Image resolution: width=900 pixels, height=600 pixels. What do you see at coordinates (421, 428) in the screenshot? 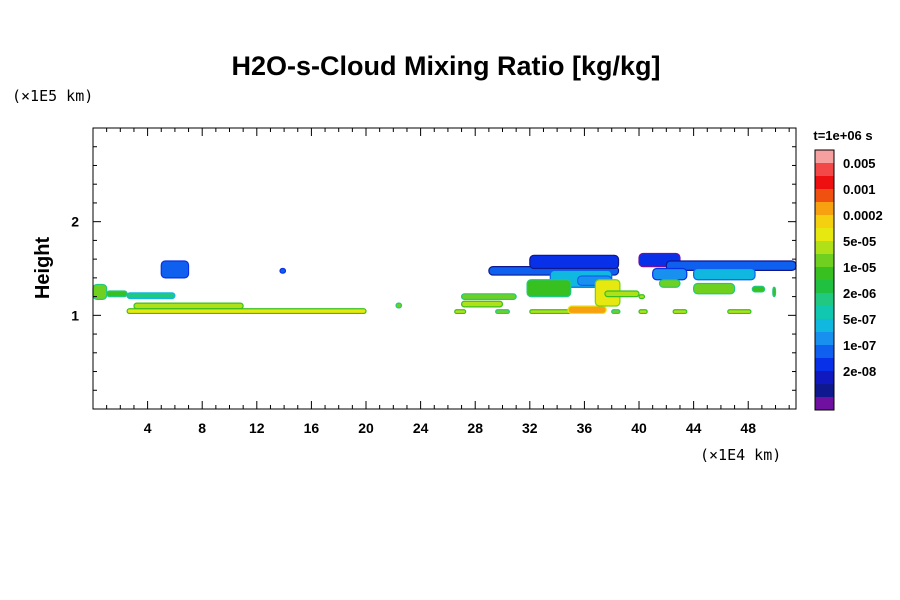
I see `x-tick-label: 24` at bounding box center [421, 428].